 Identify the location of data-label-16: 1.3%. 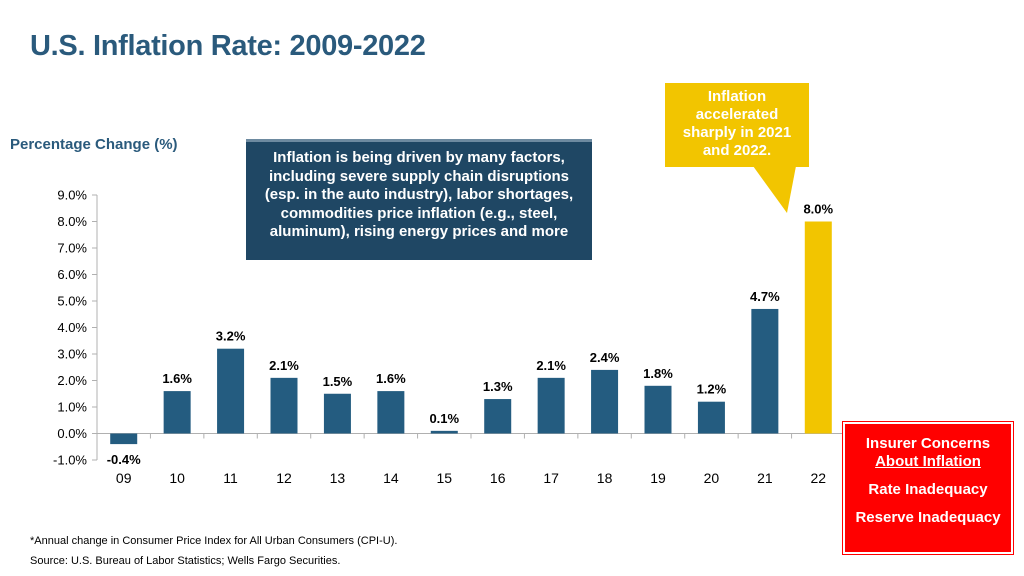
(498, 386).